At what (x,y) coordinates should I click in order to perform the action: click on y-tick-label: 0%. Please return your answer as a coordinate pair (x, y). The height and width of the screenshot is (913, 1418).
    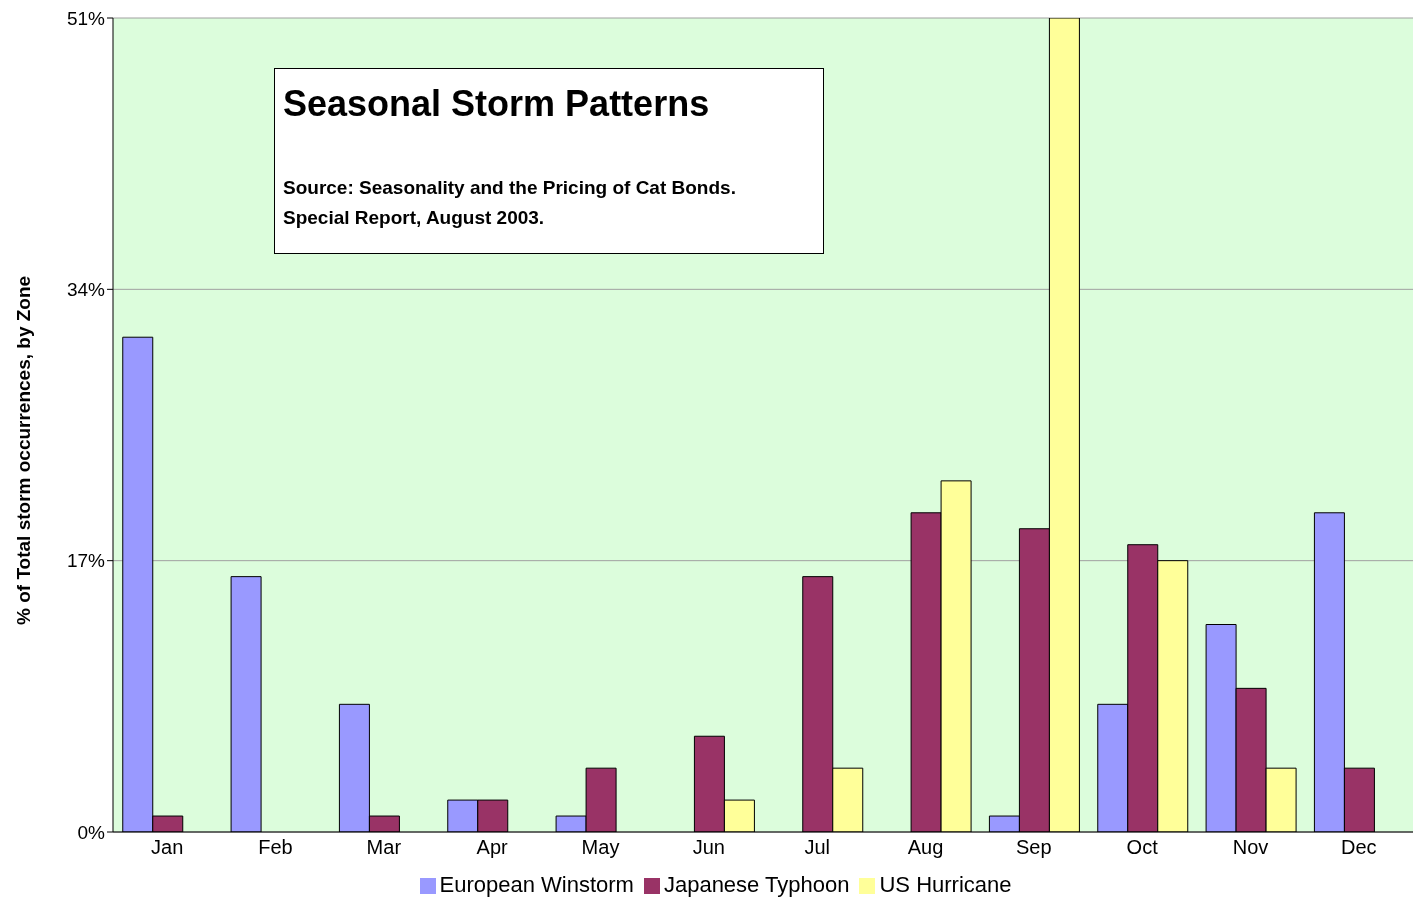
    Looking at the image, I should click on (91, 832).